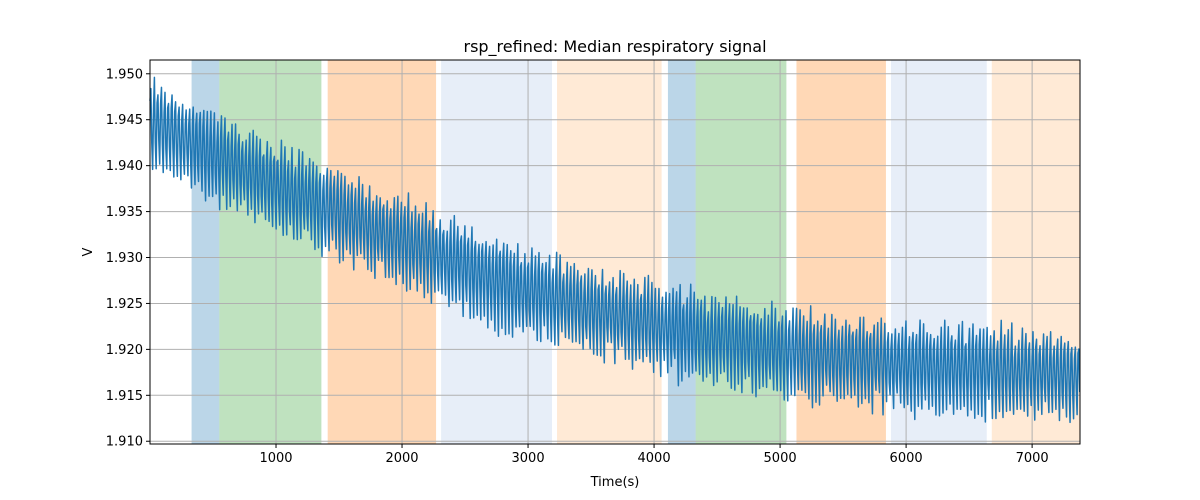 Image resolution: width=1200 pixels, height=500 pixels. What do you see at coordinates (906, 458) in the screenshot?
I see `x-tick-label: 6000` at bounding box center [906, 458].